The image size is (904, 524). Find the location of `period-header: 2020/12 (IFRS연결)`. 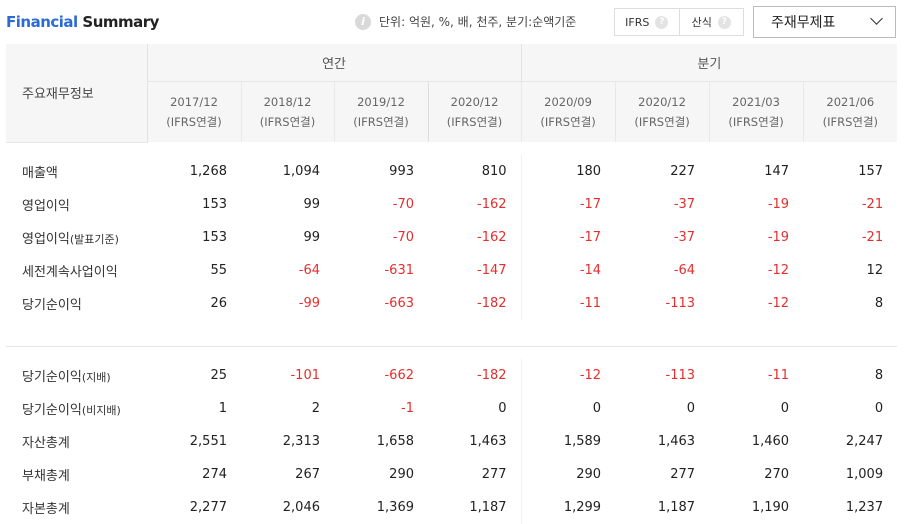

period-header: 2020/12 (IFRS연결) is located at coordinates (662, 111).